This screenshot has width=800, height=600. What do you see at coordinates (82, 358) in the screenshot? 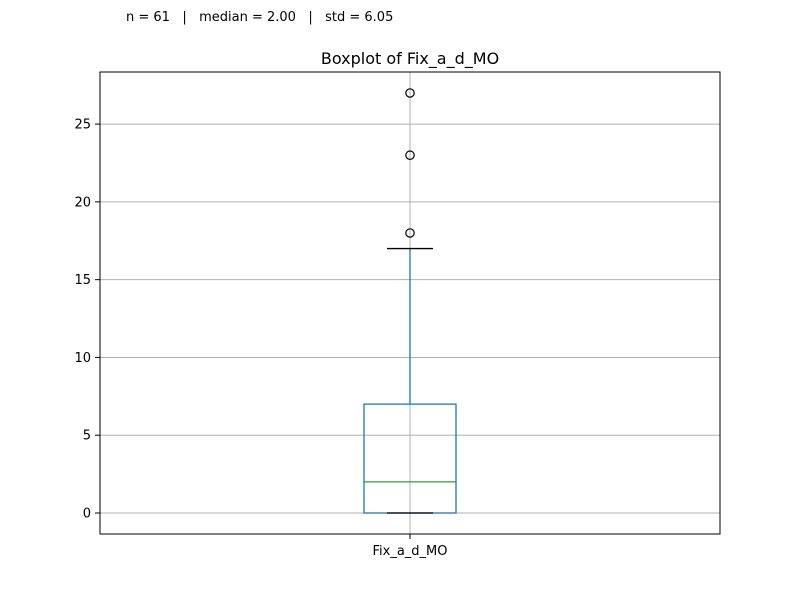
I see `y-tick-label: 10` at bounding box center [82, 358].